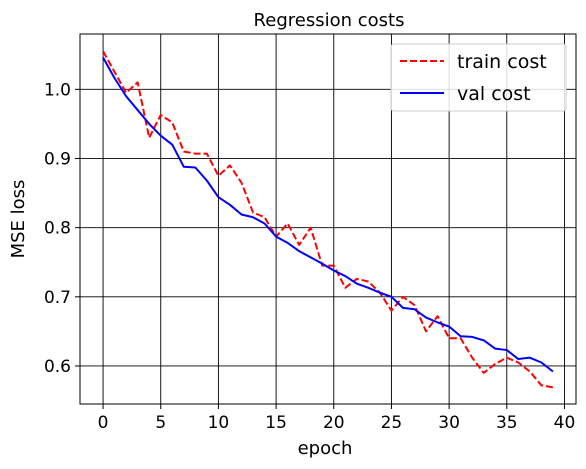 This screenshot has width=586, height=469. I want to click on x-tick-label-6: 30, so click(449, 423).